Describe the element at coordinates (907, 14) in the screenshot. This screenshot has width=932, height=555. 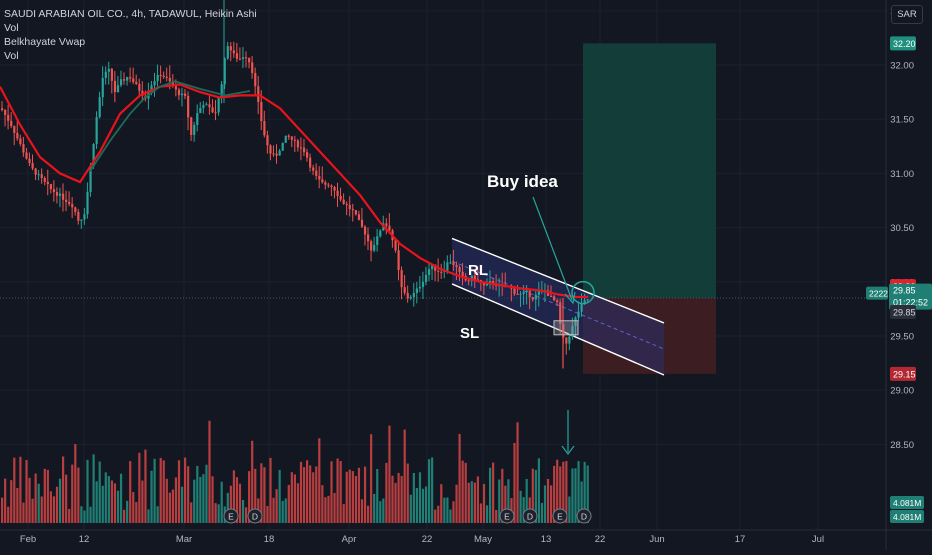
I see `currency-button: SAR` at that location.